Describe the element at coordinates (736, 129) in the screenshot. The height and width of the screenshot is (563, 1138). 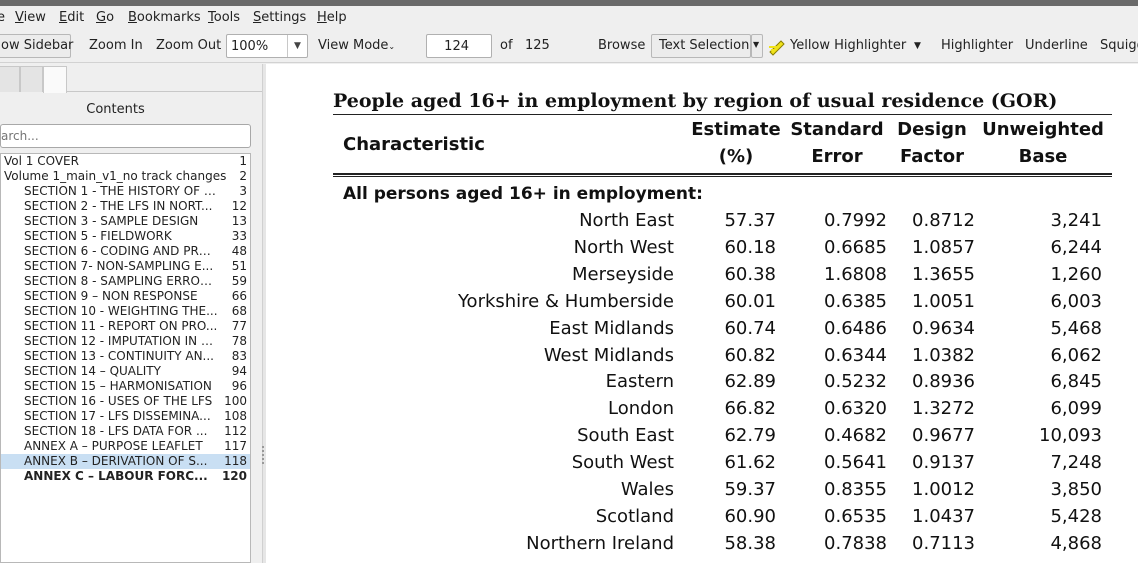
I see `header-estimate-line1: Estimate` at that location.